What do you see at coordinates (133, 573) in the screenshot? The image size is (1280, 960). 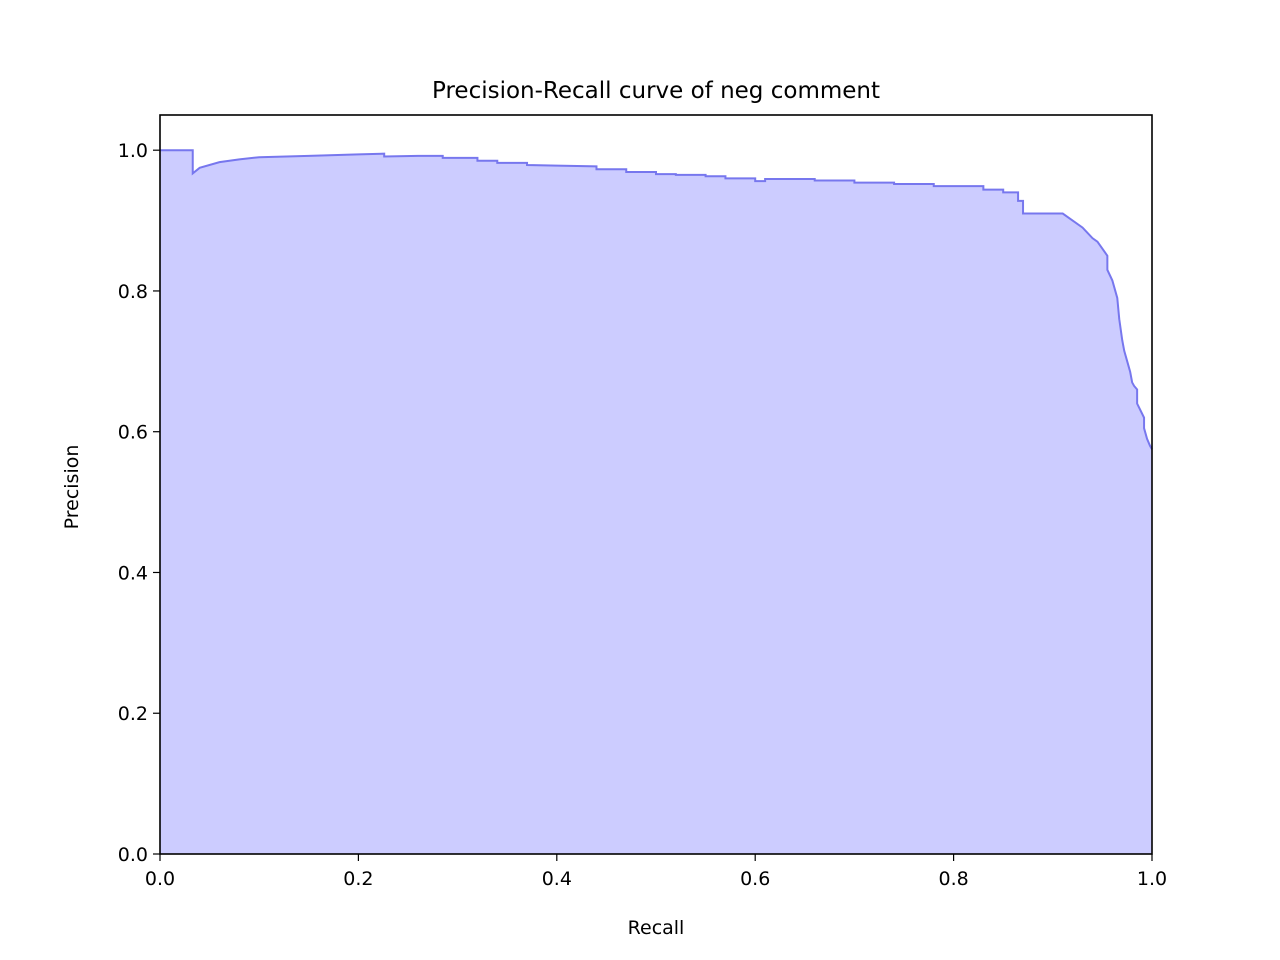 I see `y-tick-label: 0.4` at bounding box center [133, 573].